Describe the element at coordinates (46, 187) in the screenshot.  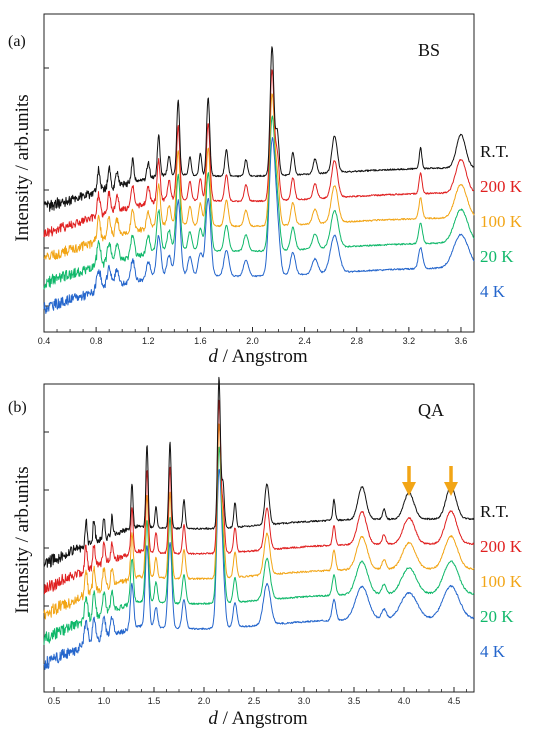
I see `panel-a-yticks` at that location.